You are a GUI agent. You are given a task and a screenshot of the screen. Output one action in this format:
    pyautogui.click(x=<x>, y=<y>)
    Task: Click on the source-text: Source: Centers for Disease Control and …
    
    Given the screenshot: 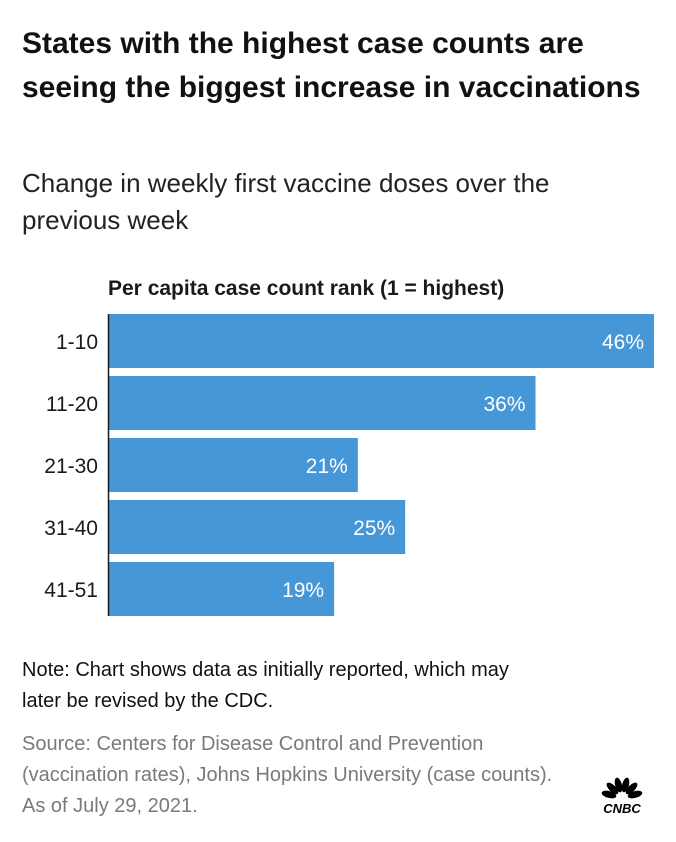 What is the action you would take?
    pyautogui.click(x=287, y=775)
    